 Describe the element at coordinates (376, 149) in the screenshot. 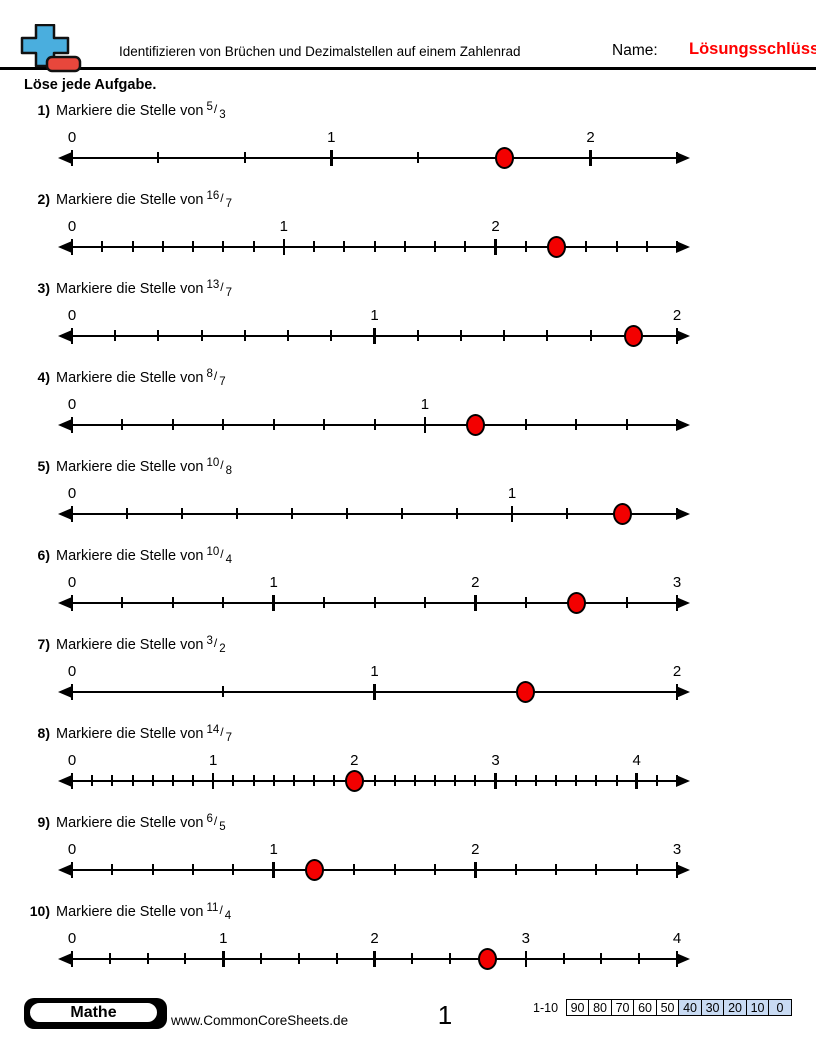

I see `number-line: 0 1 2` at that location.